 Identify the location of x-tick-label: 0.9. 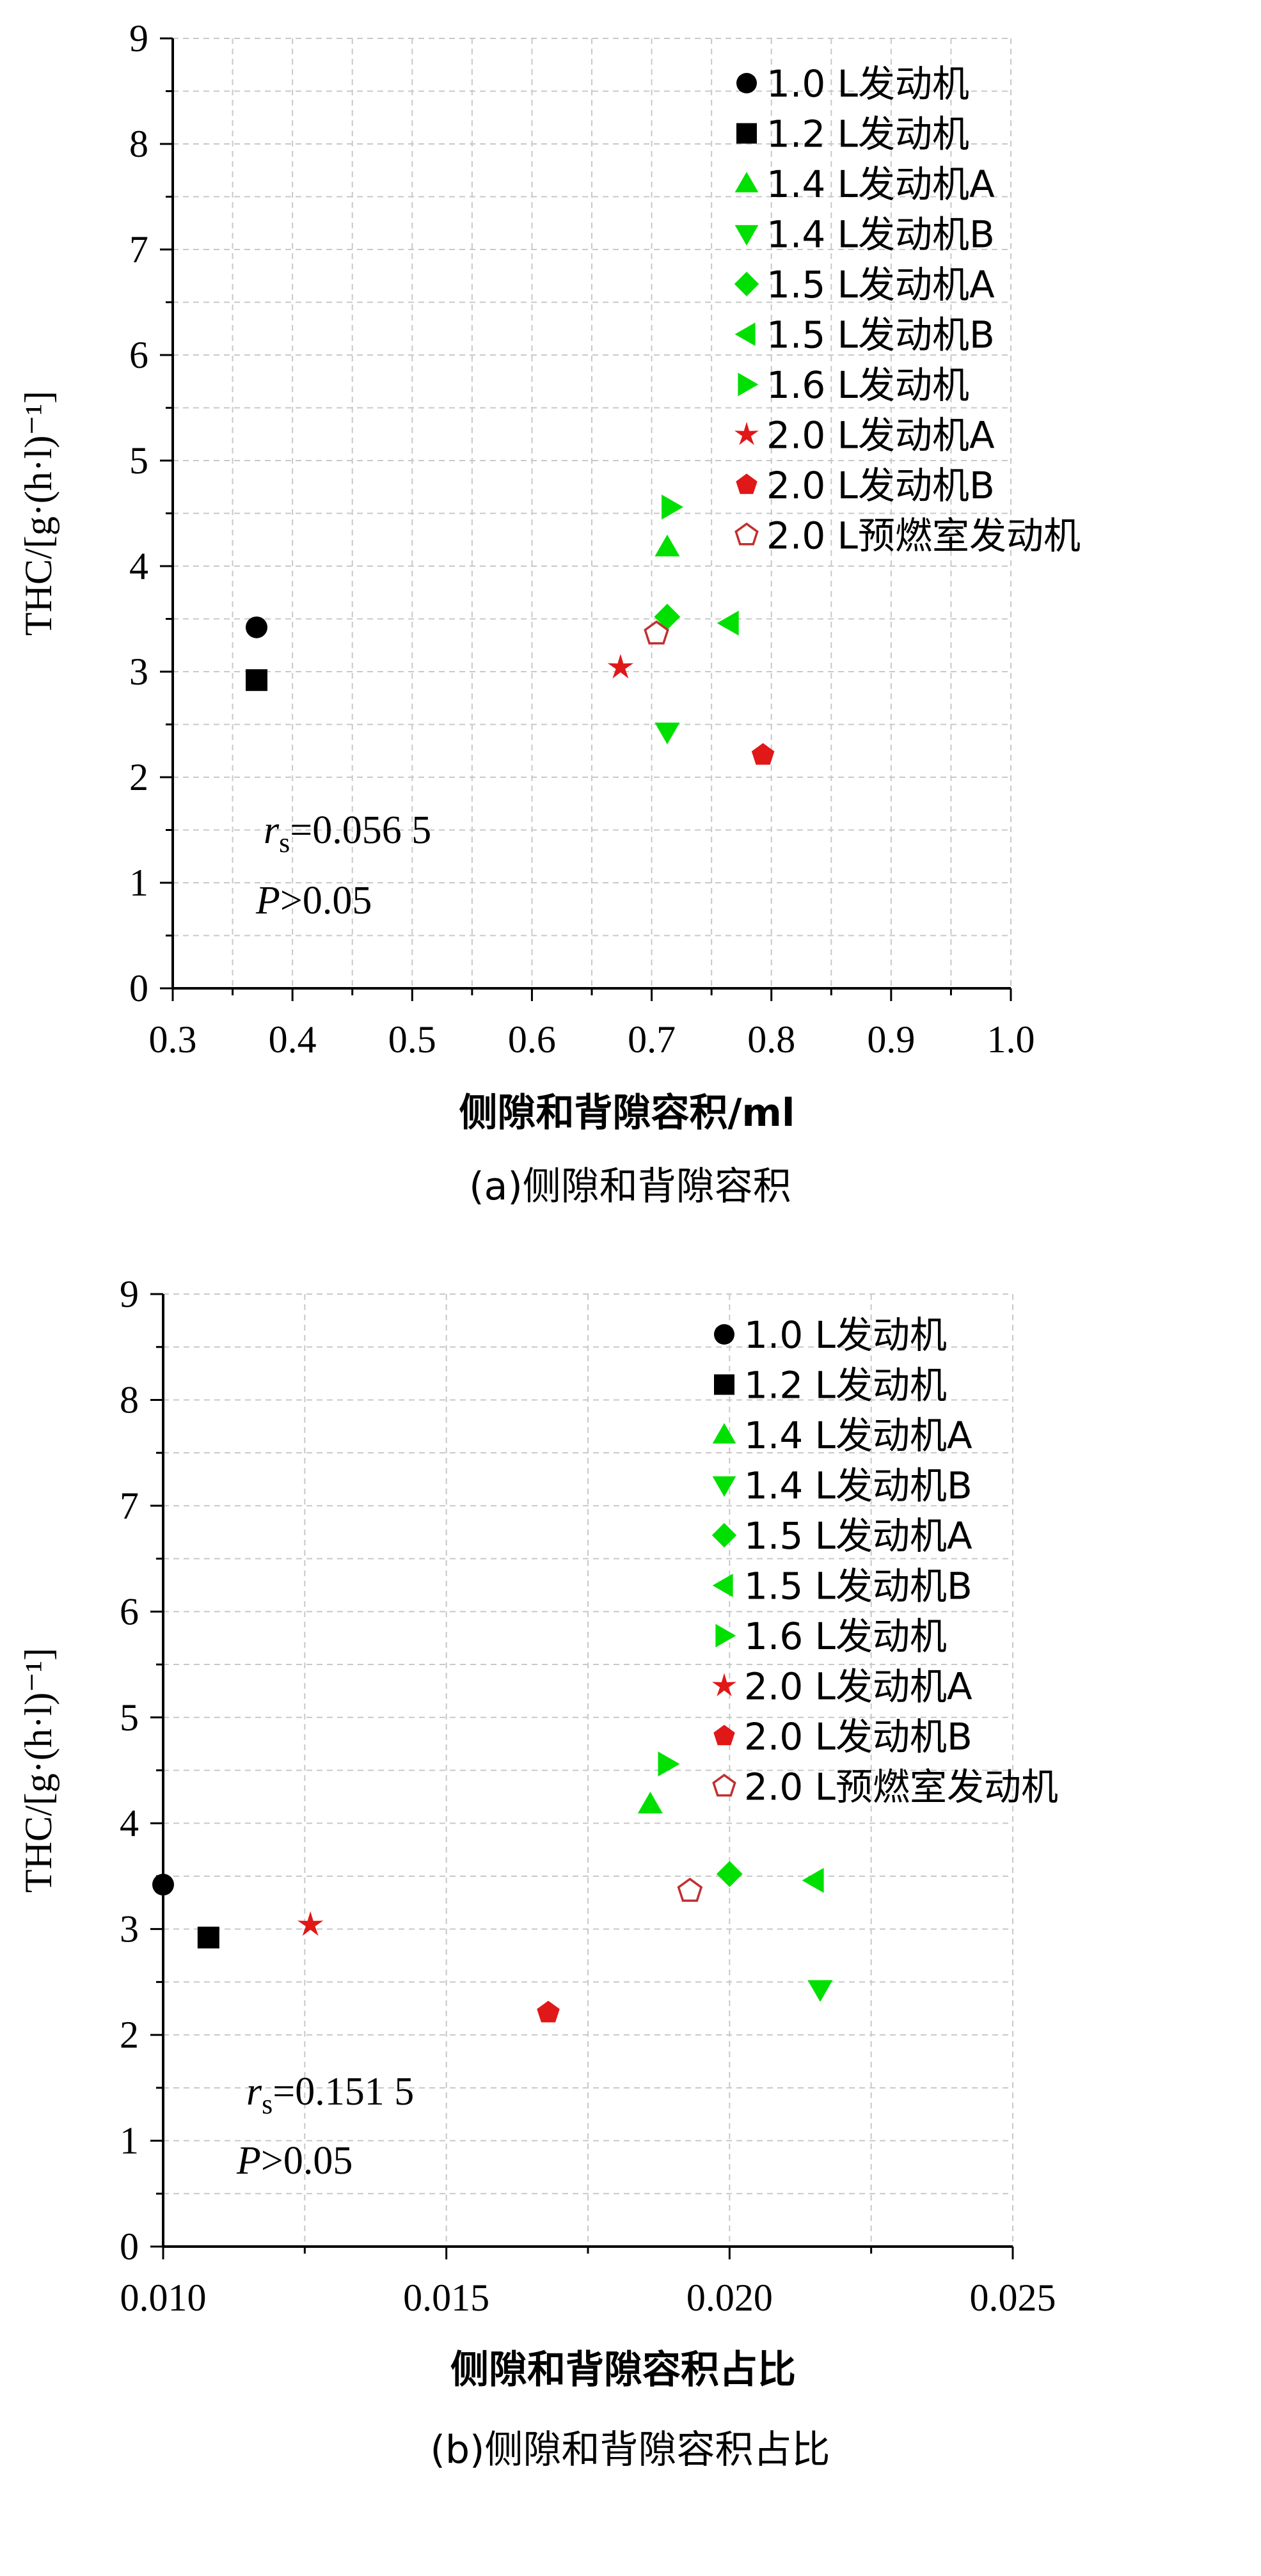
(891, 1039).